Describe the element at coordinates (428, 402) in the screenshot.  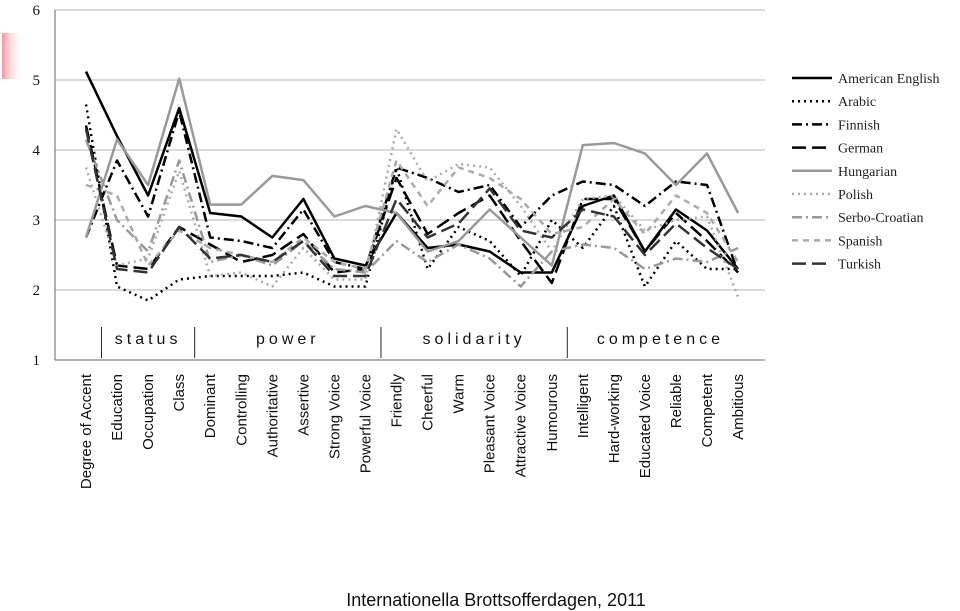
I see `x-tick-label: Cheerful` at that location.